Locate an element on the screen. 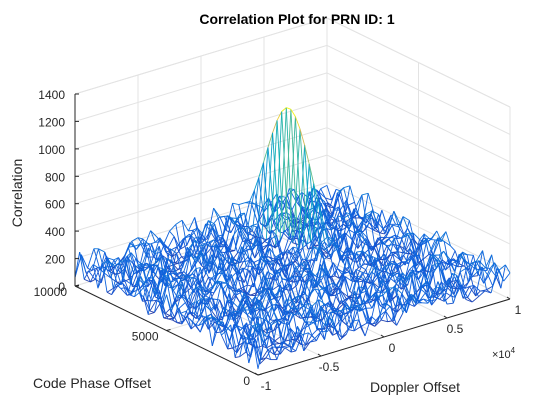  x-tick-label: 0 is located at coordinates (392, 348).